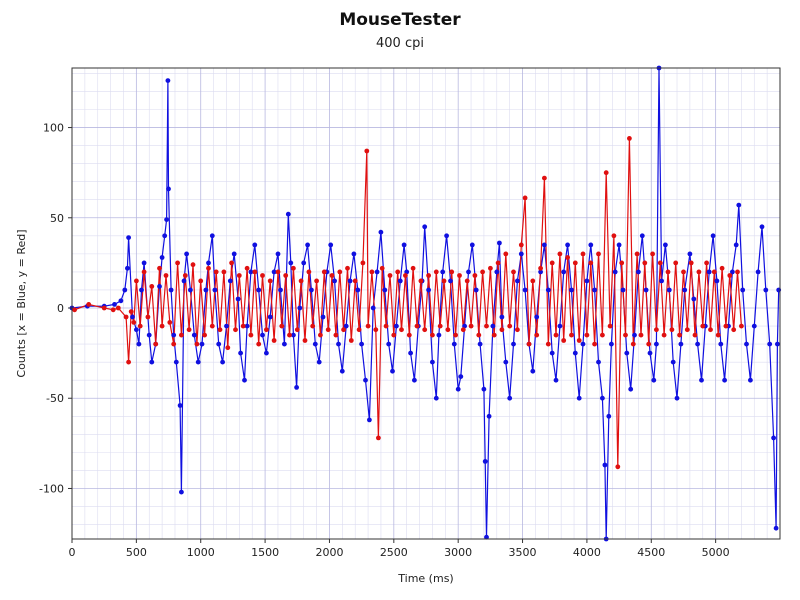 The width and height of the screenshot is (800, 600). I want to click on x-tick-label: 2000, so click(329, 552).